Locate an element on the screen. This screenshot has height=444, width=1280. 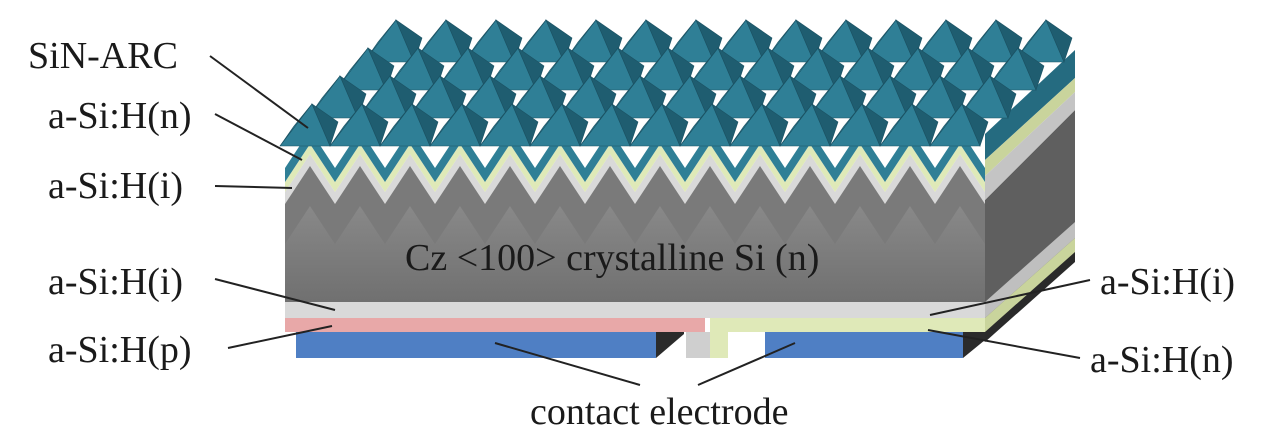
bottom-i-layer-side is located at coordinates (1030, 270).